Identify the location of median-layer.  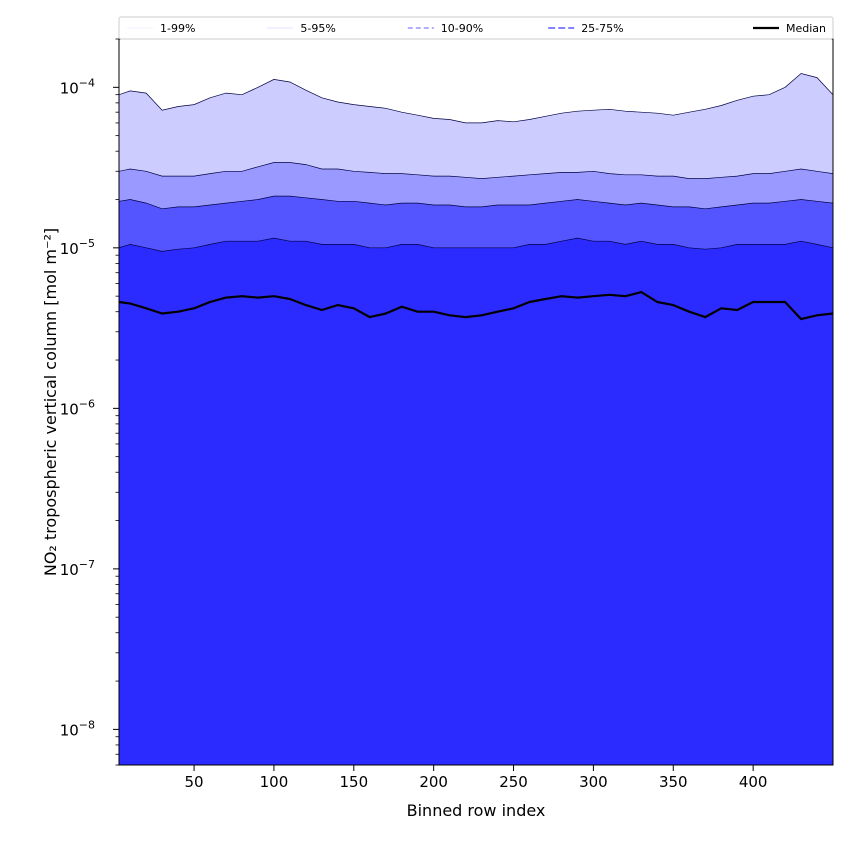
(476, 306).